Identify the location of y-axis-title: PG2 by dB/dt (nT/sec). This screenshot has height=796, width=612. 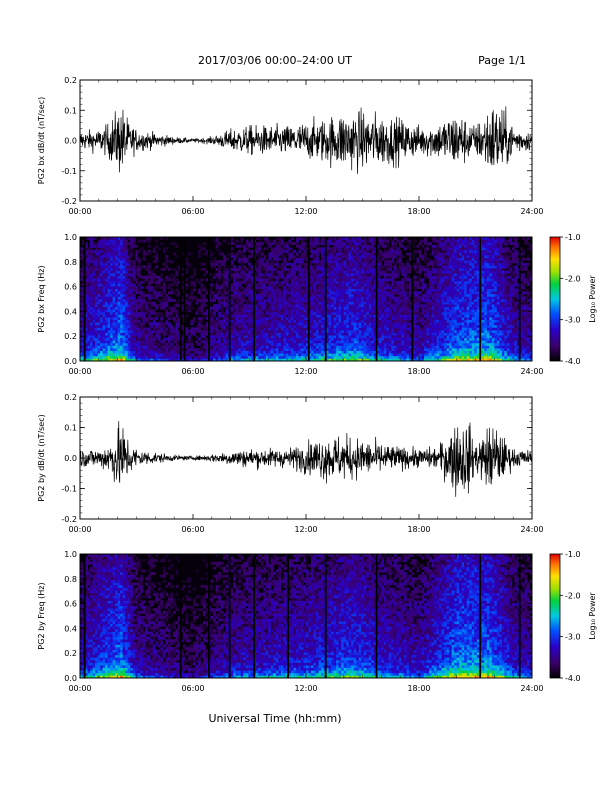
(41, 457).